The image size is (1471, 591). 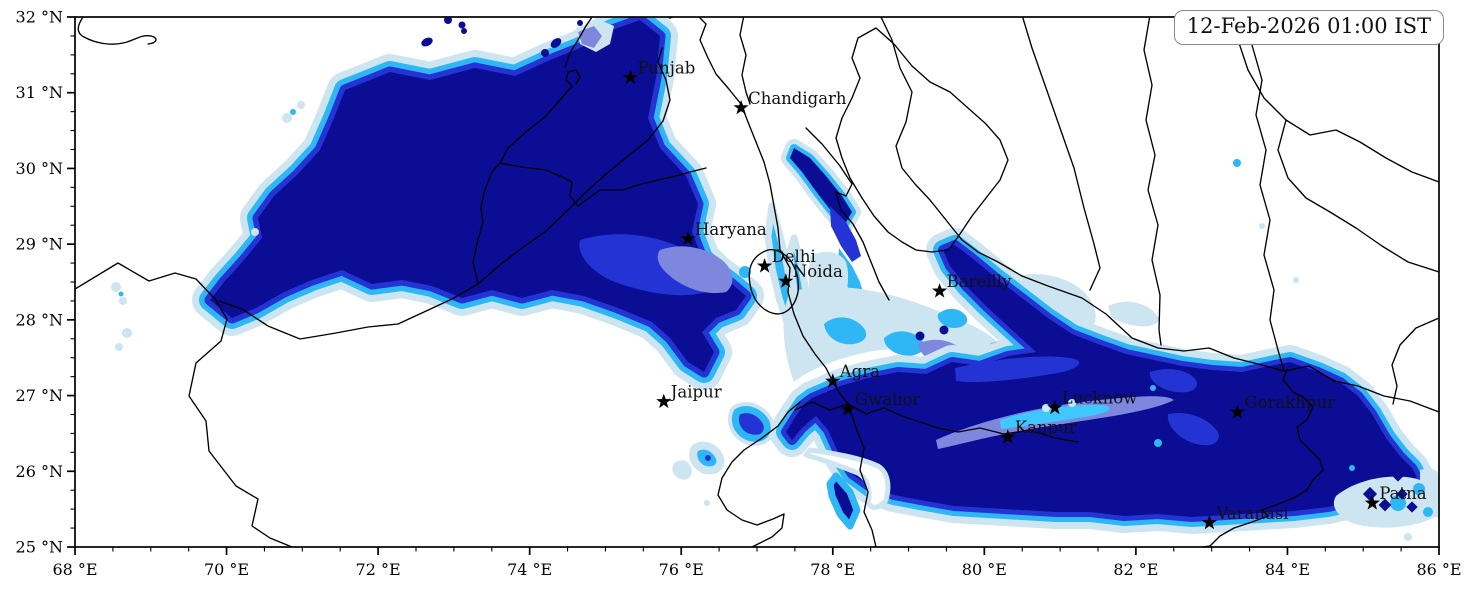 What do you see at coordinates (695, 392) in the screenshot?
I see `city-label-jaipur: Jaipur` at bounding box center [695, 392].